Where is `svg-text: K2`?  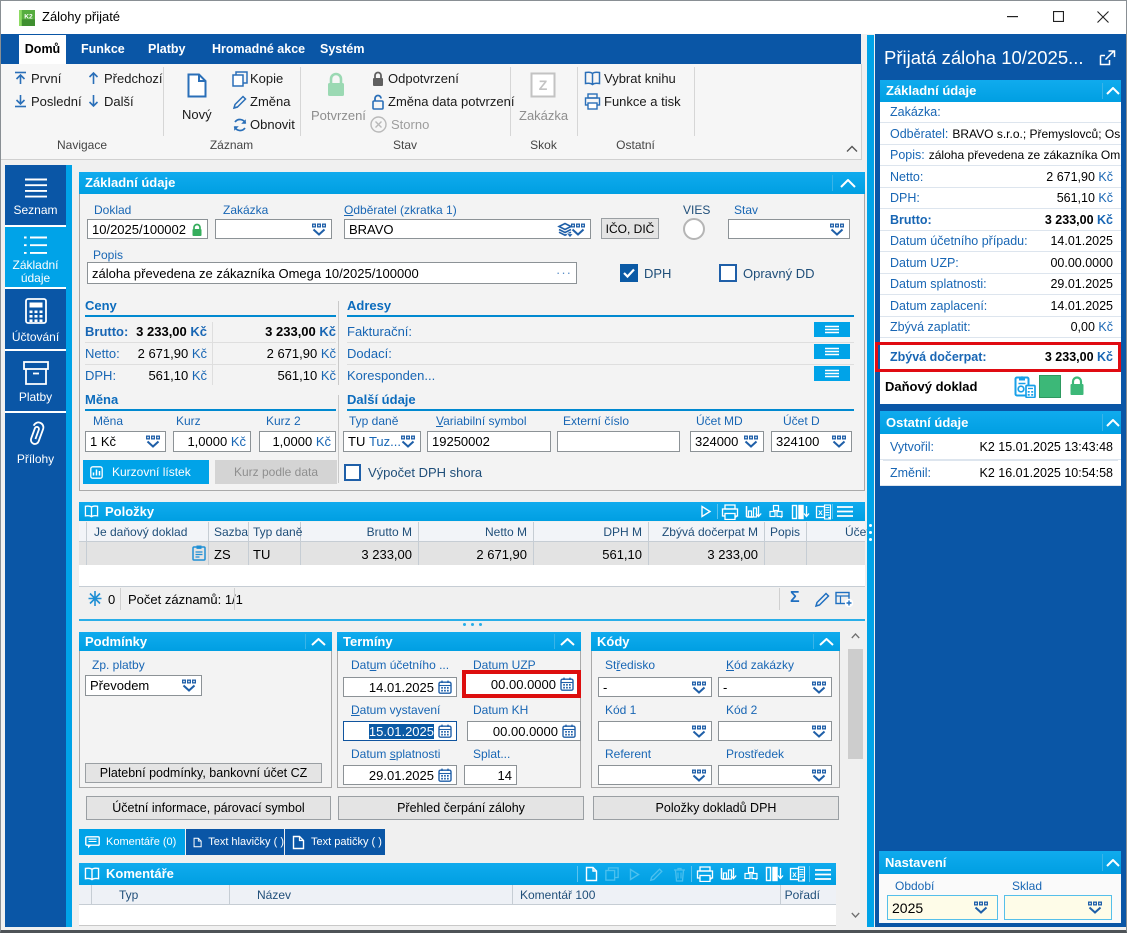 svg-text: K2 is located at coordinates (28, 16).